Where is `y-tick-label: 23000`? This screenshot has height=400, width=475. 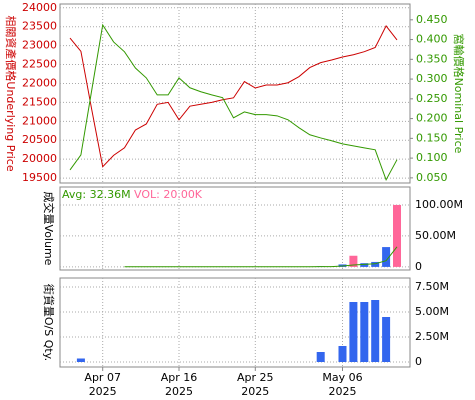
y-tick-label: 23000 is located at coordinates (39, 45).